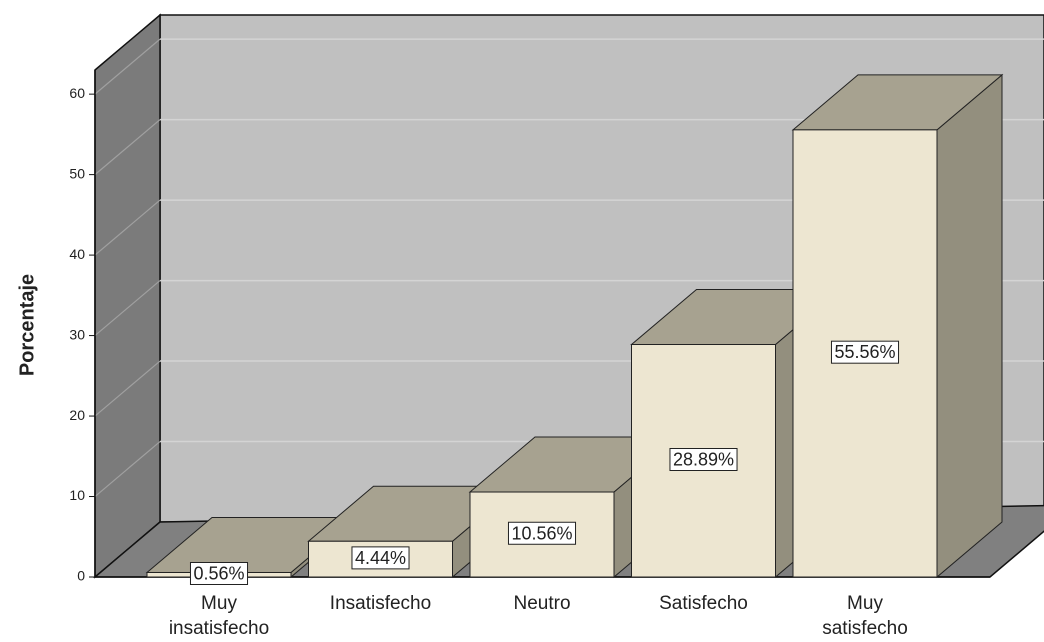  I want to click on x-tick-label: Muy satisfecho, so click(865, 616).